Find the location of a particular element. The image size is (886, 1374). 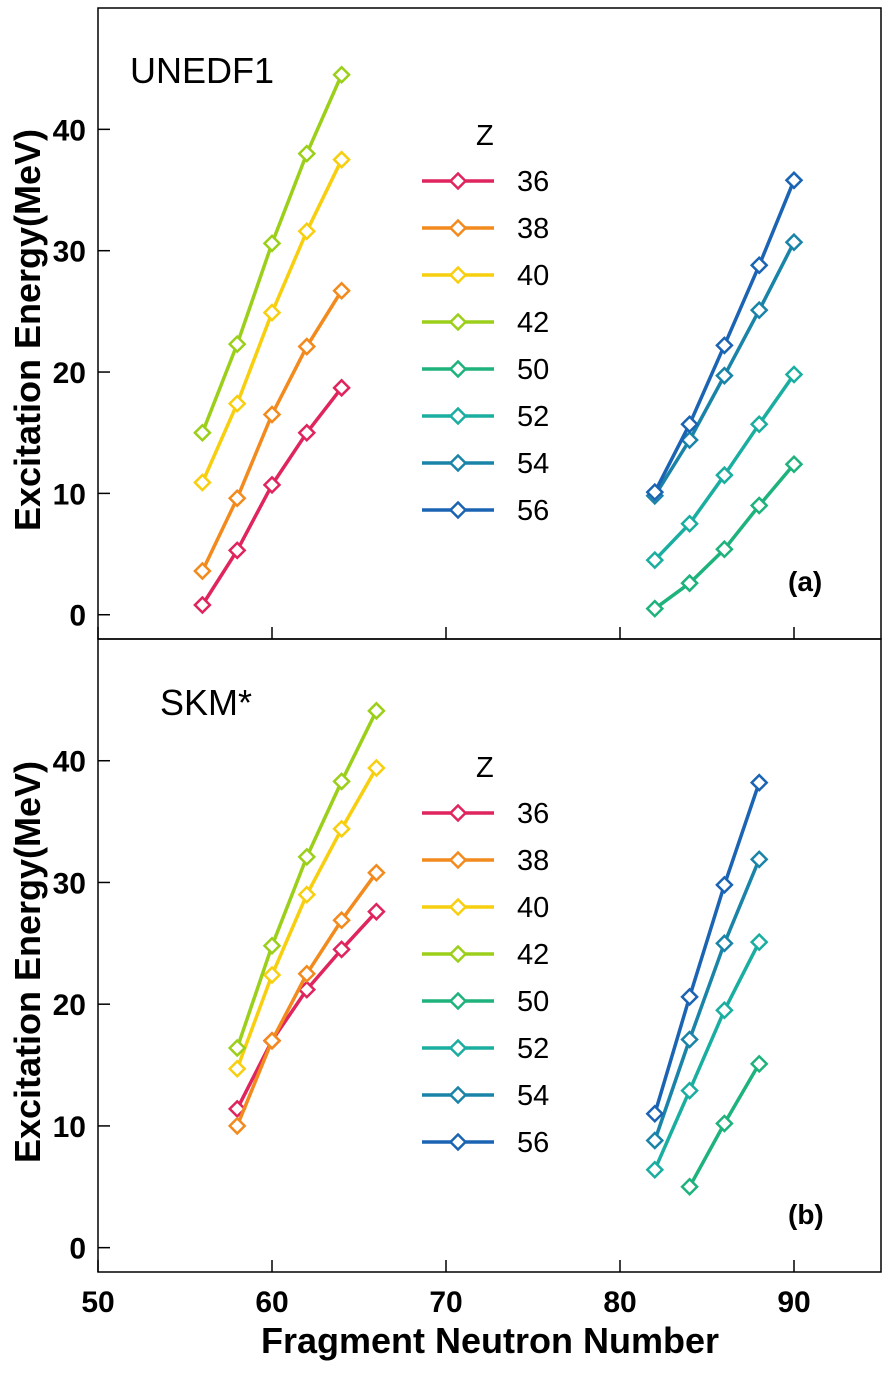

y-tick-label: 10 is located at coordinates (69, 1127).